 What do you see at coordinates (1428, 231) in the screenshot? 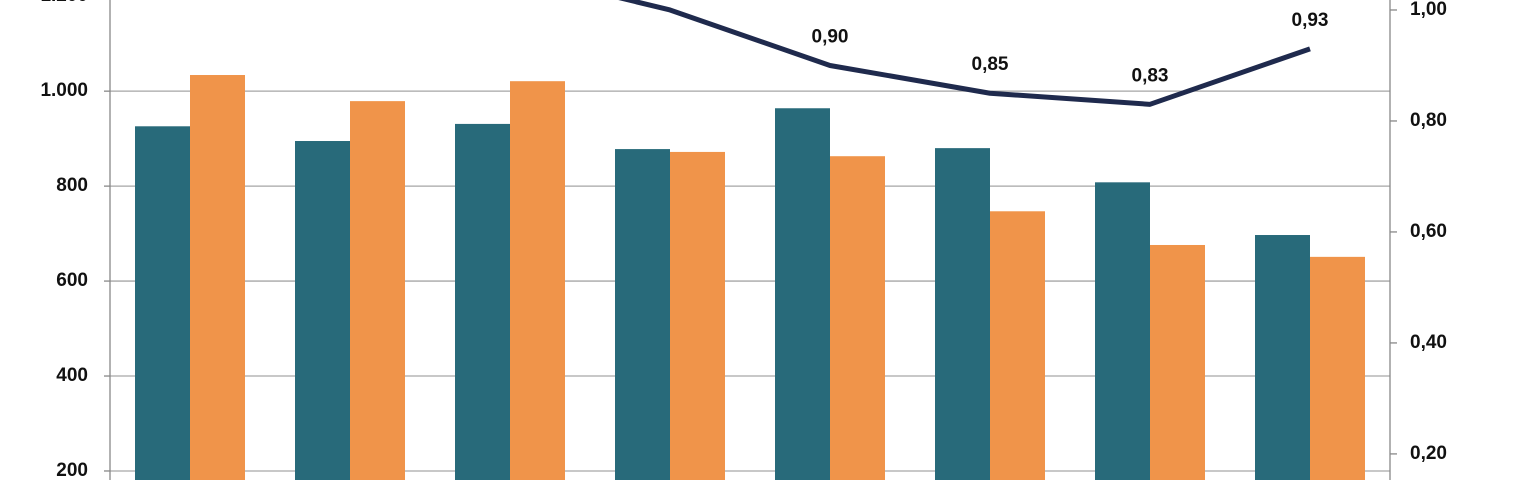
I see `y2-tick-label: 0,60` at bounding box center [1428, 231].